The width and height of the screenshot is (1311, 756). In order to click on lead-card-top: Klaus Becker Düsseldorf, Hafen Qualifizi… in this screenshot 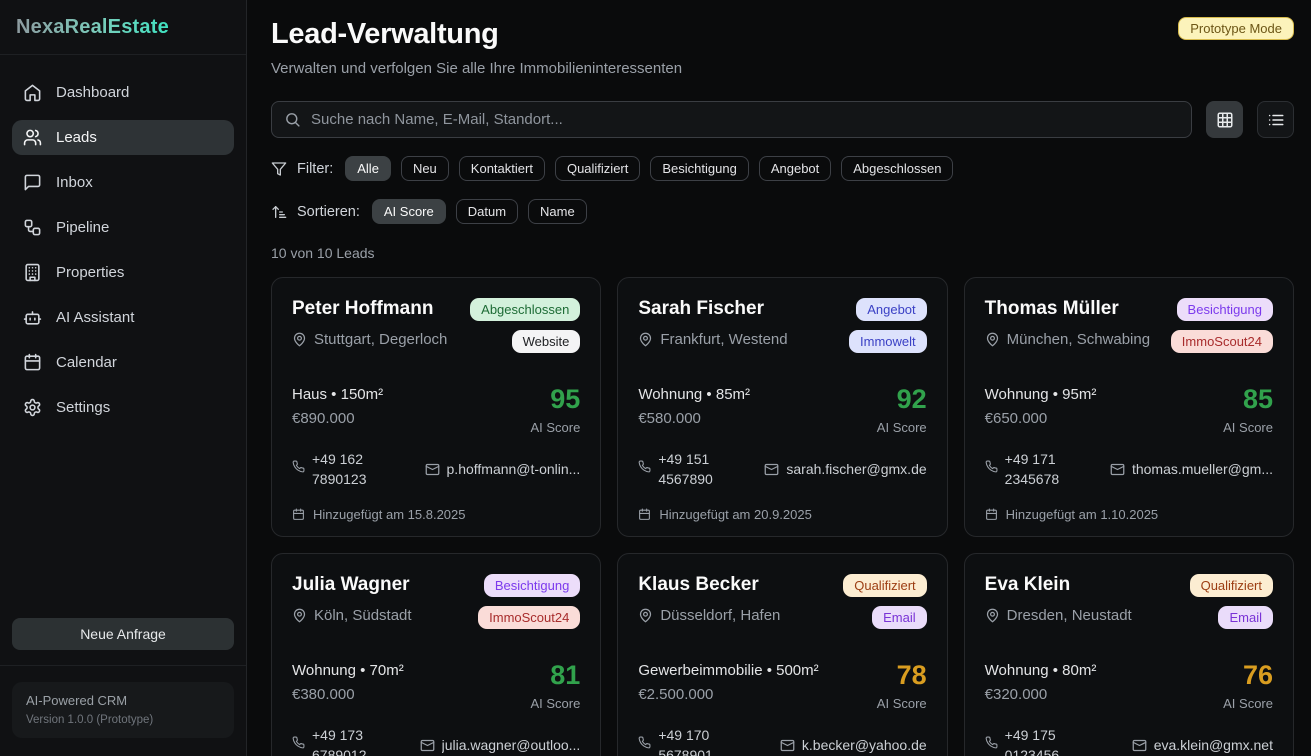, I will do `click(782, 601)`.